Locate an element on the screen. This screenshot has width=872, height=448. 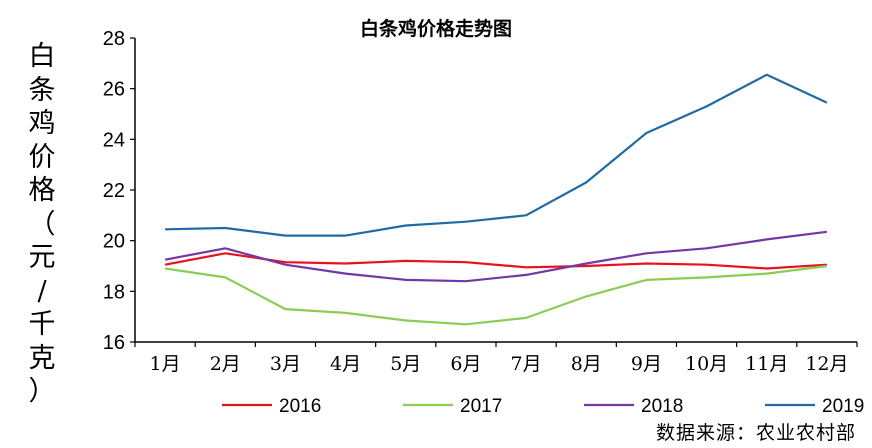
x-tick-label: 7月 is located at coordinates (526, 364).